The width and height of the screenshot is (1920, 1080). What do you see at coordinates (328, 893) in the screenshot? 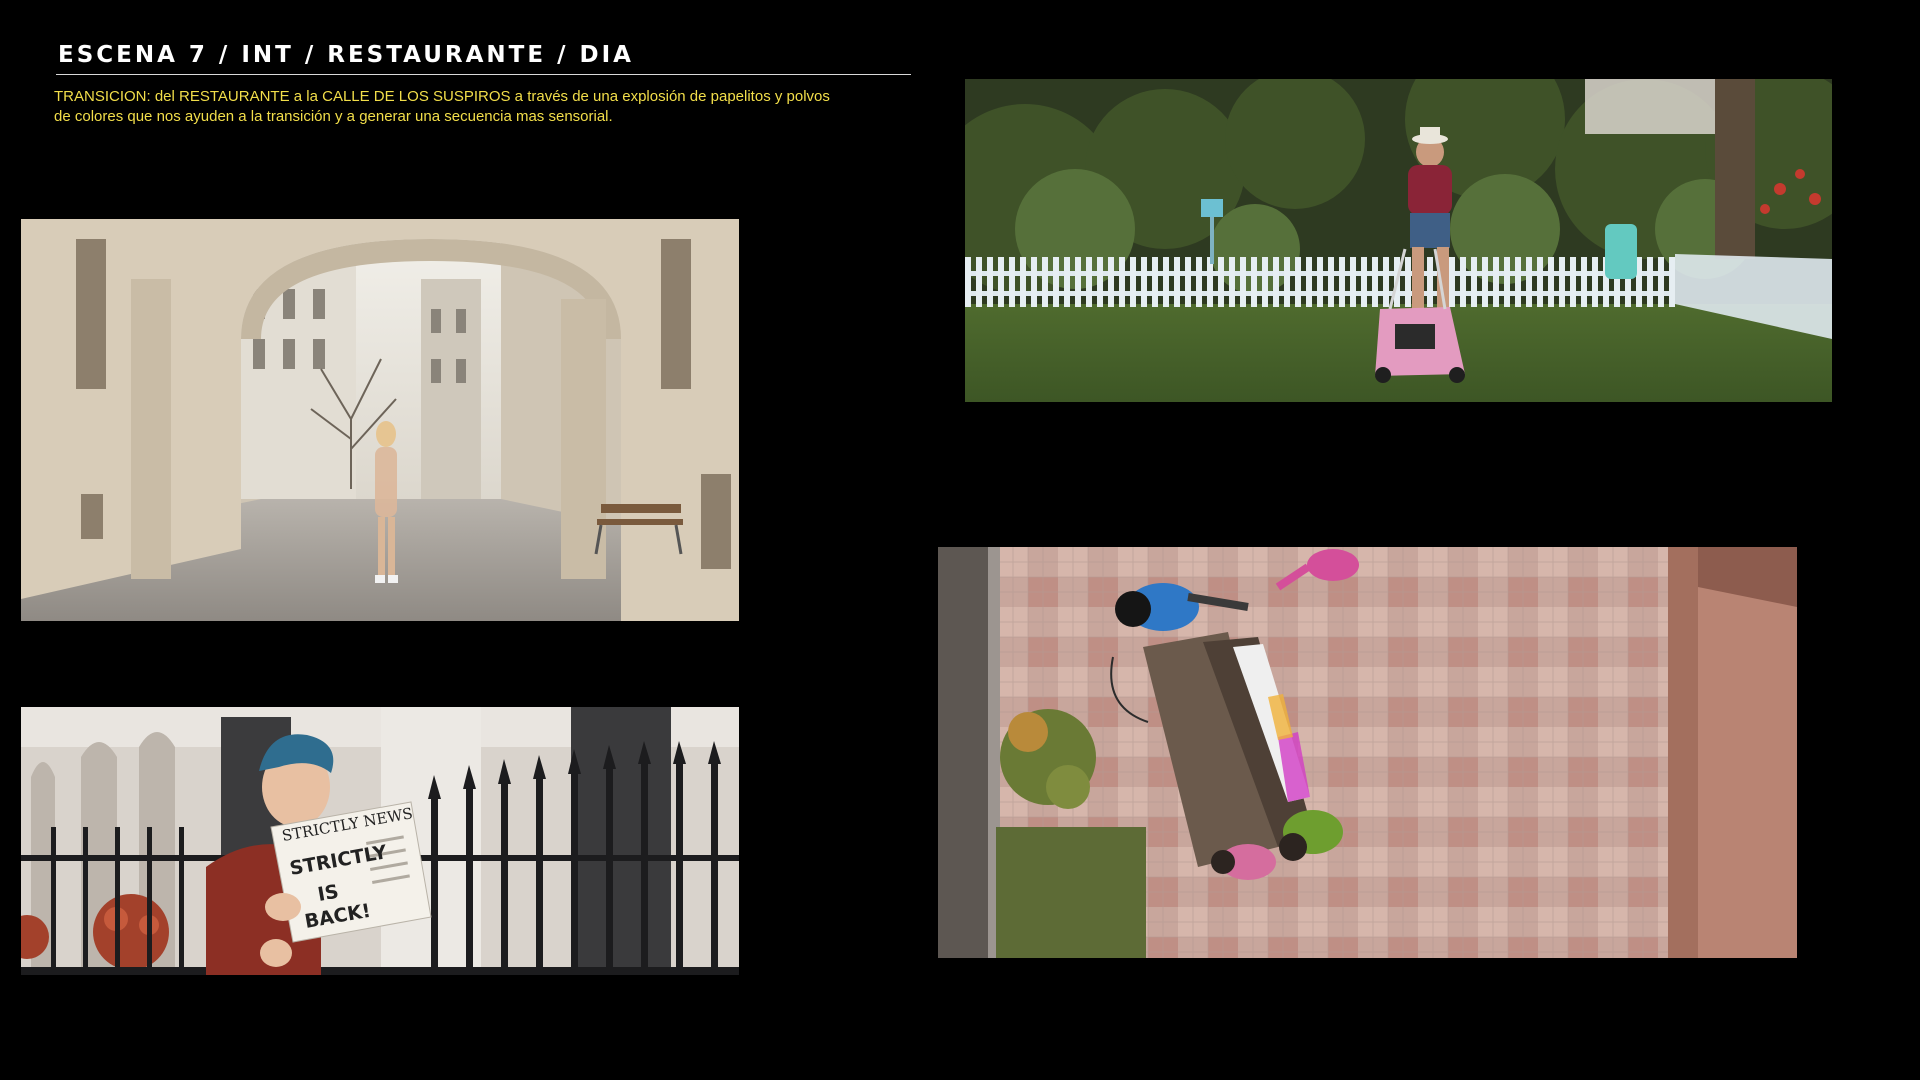
I see `newspaper-headline-line-2: IS` at bounding box center [328, 893].